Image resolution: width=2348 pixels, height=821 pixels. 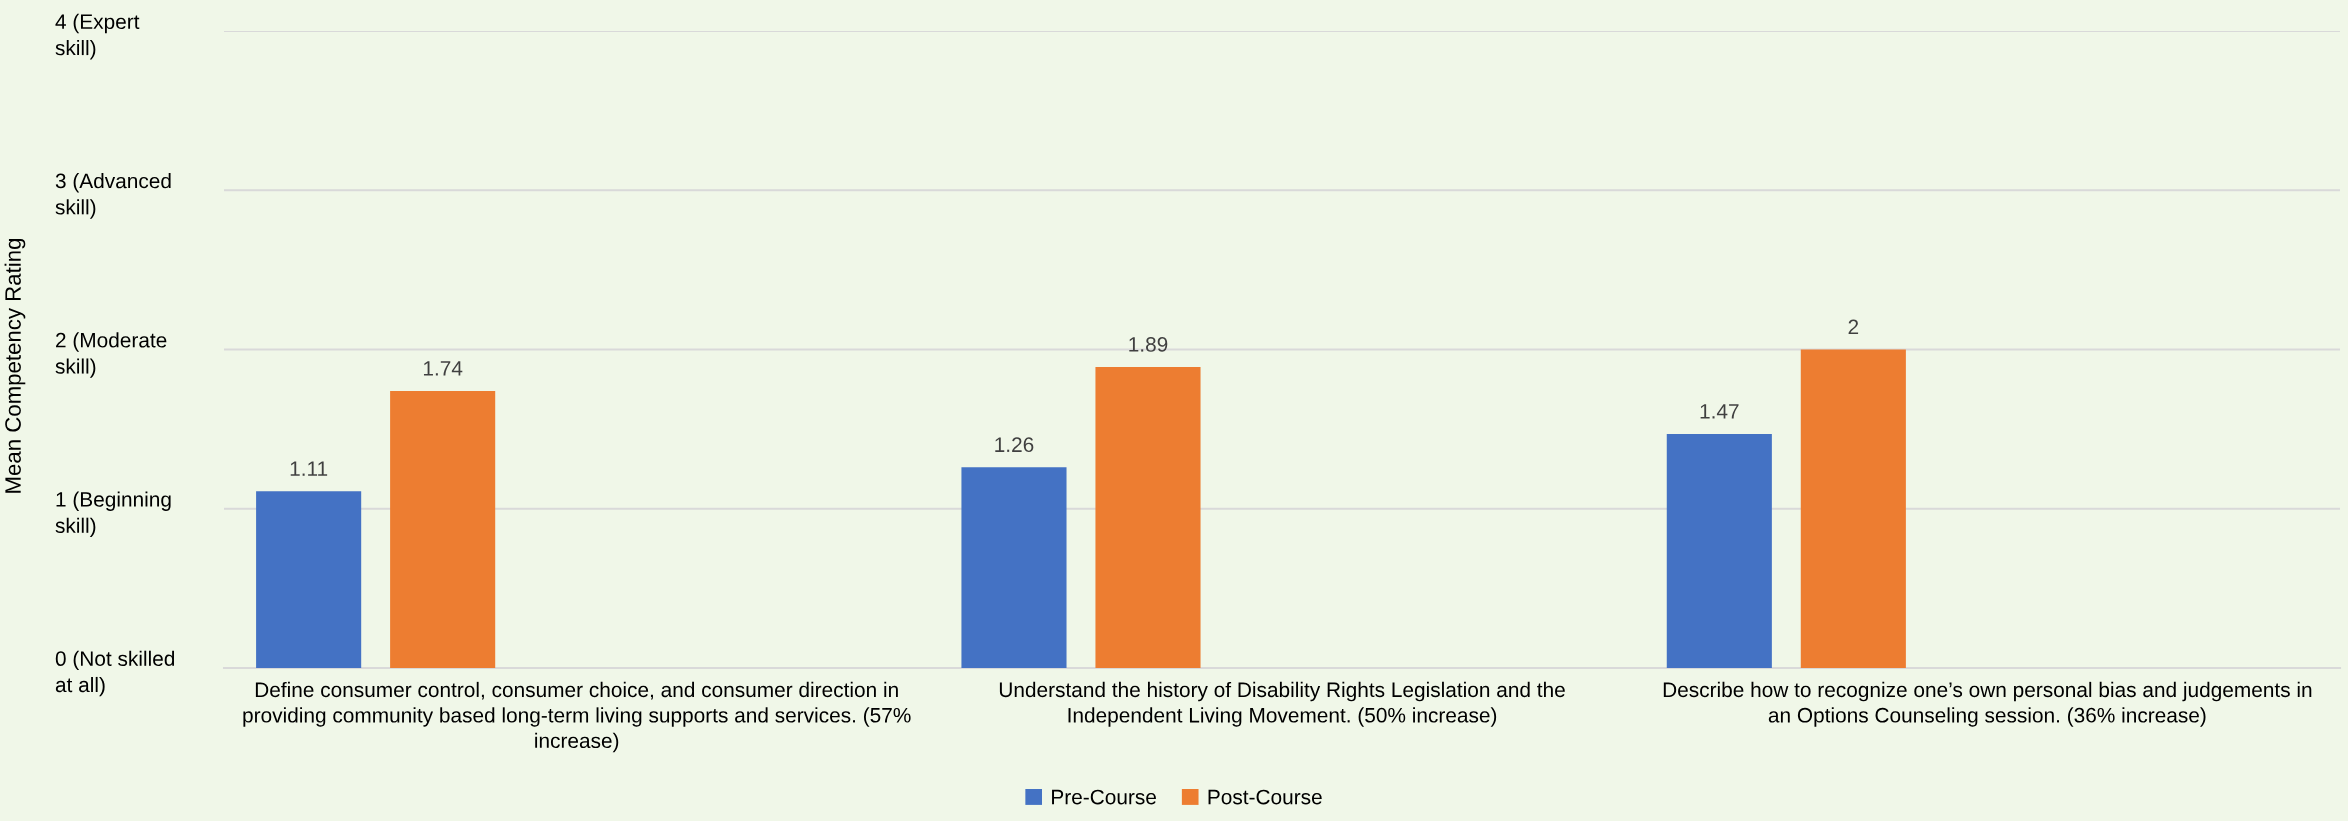 What do you see at coordinates (111, 355) in the screenshot?
I see `y-tick-label: 2 (Moderate skill)` at bounding box center [111, 355].